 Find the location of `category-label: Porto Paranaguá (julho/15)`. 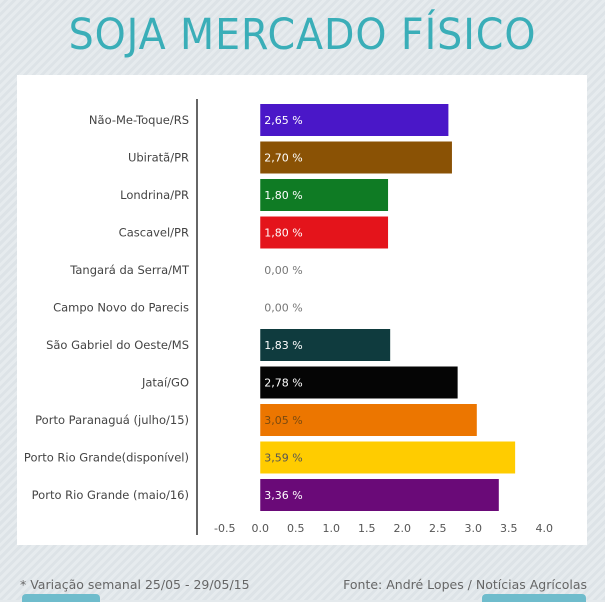

category-label: Porto Paranaguá (julho/15) is located at coordinates (112, 420).